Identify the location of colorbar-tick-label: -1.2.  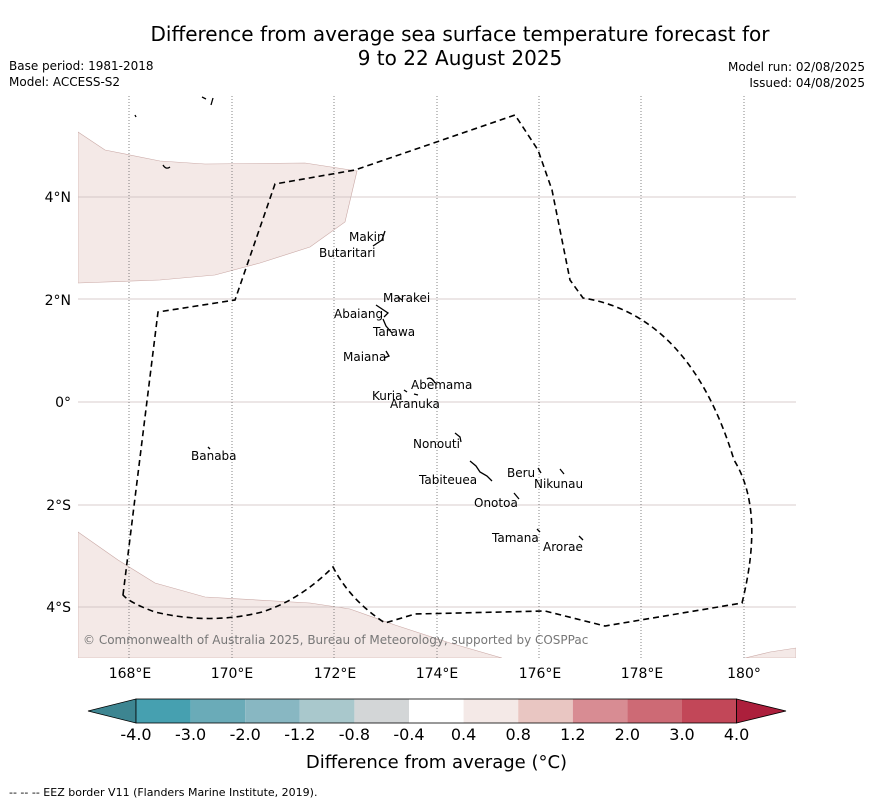
(300, 734).